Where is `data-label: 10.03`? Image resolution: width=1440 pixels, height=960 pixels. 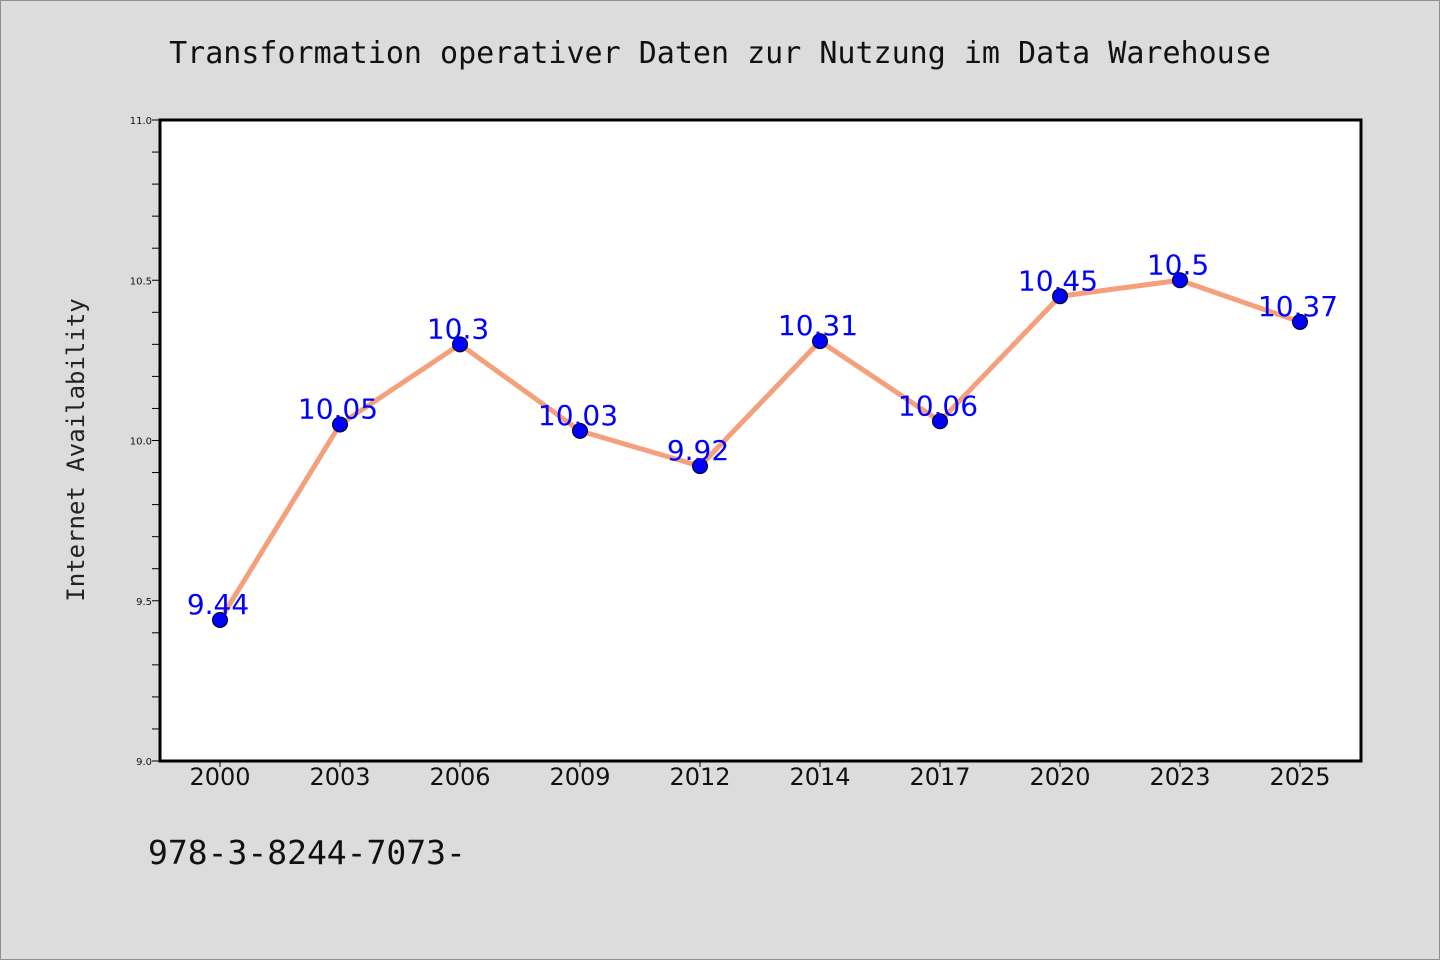 data-label: 10.03 is located at coordinates (578, 415).